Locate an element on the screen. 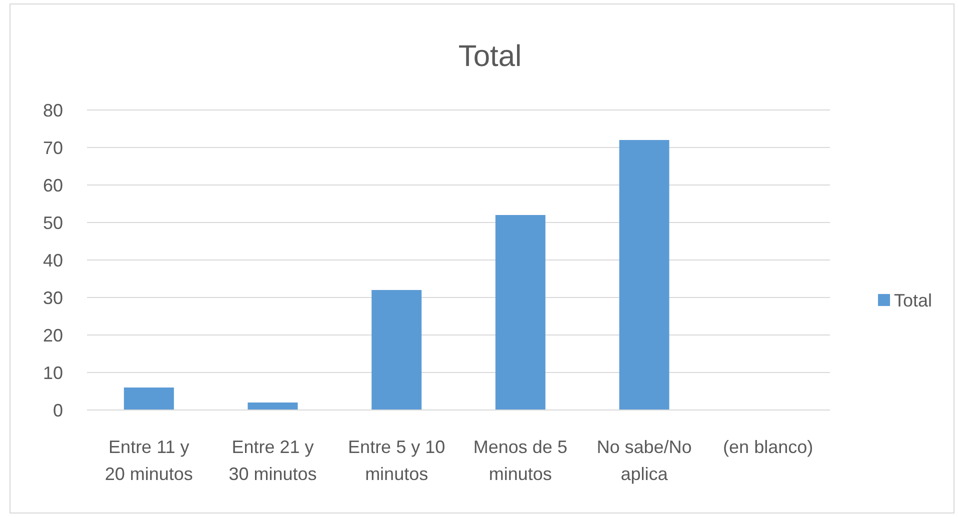 This screenshot has width=959, height=517. y-tick-label: 40 is located at coordinates (52, 260).